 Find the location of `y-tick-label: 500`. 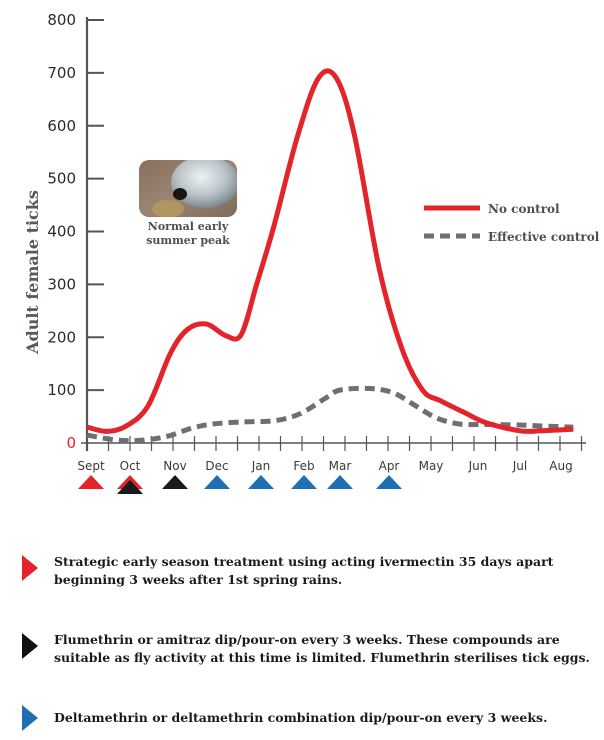

y-tick-label: 500 is located at coordinates (61, 179).